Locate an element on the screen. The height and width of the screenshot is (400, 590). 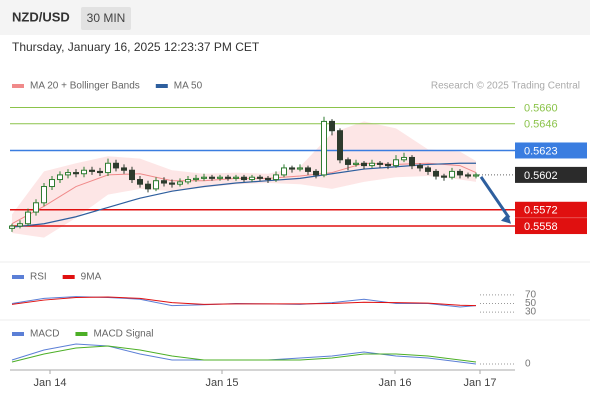
interval-button is located at coordinates (106, 18).